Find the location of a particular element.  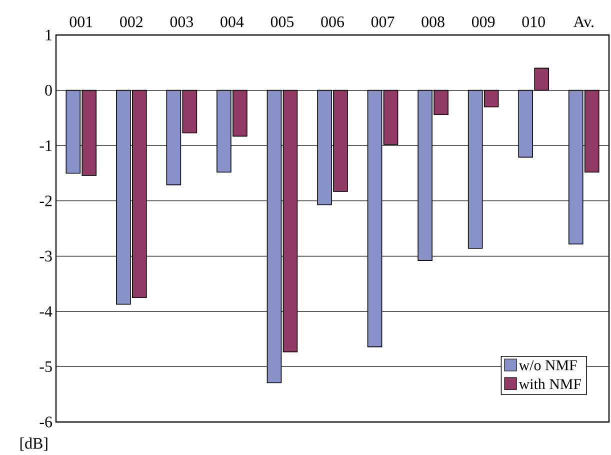

x-tick-label: 008 is located at coordinates (433, 22).